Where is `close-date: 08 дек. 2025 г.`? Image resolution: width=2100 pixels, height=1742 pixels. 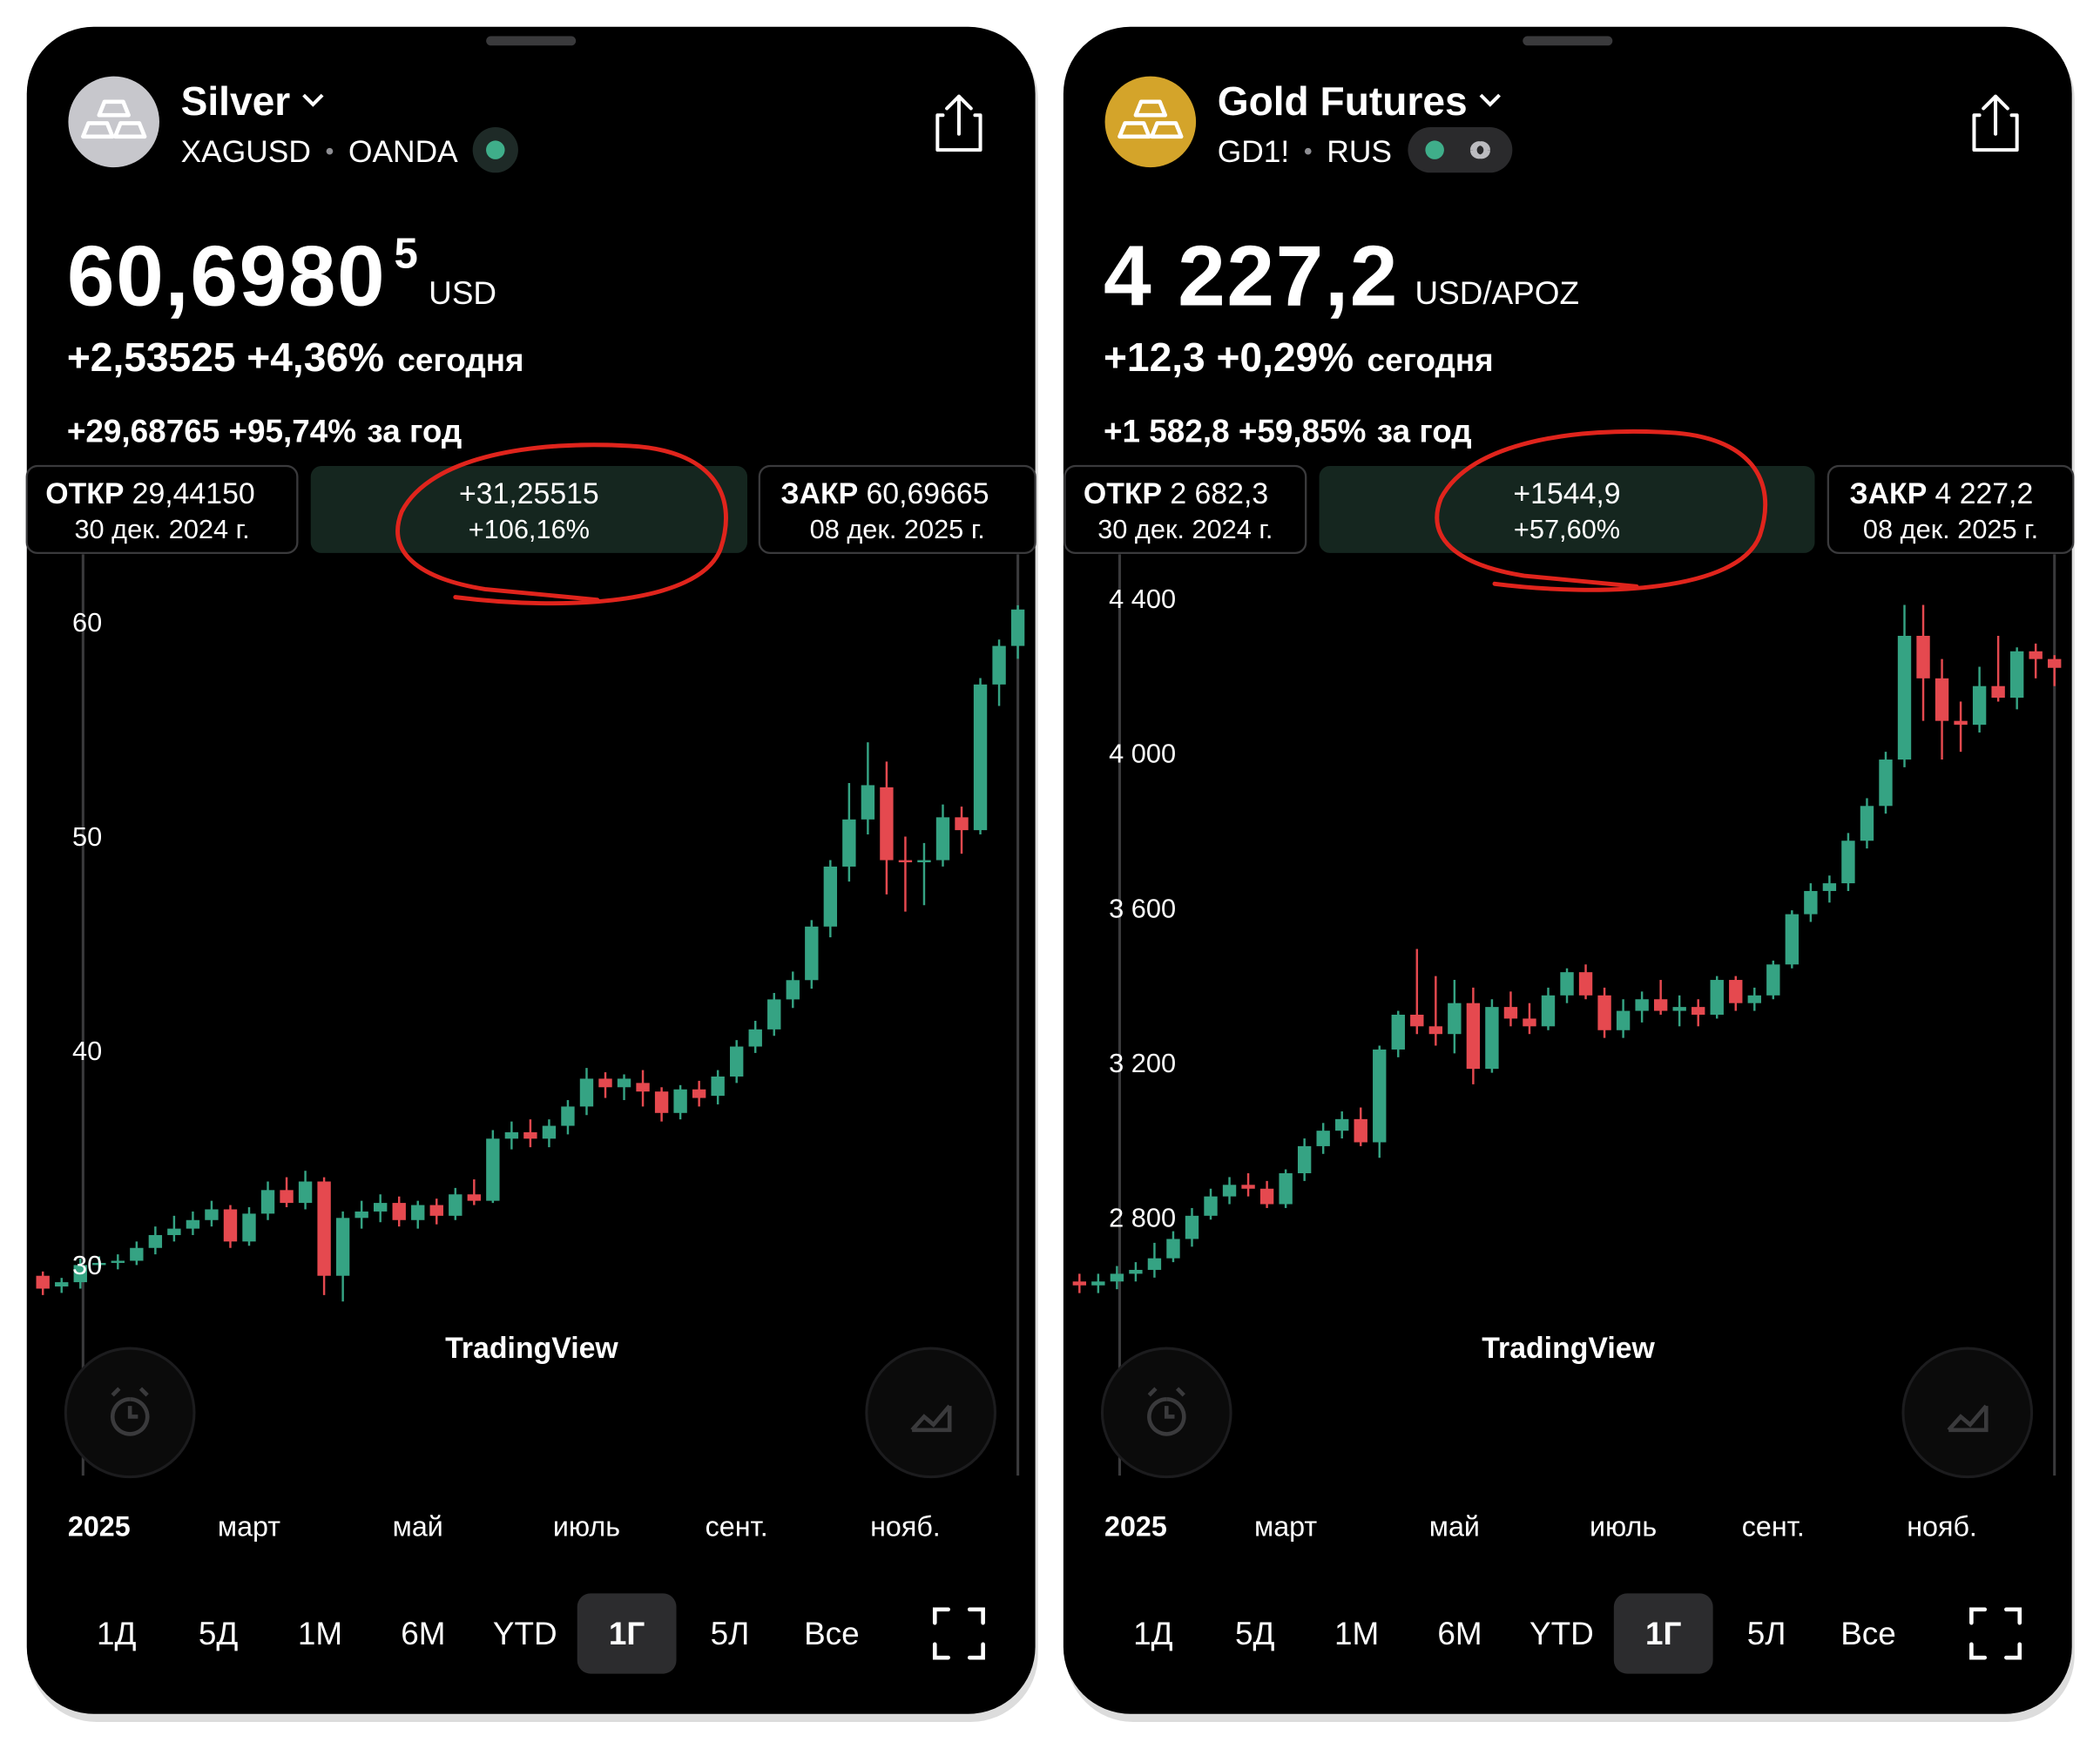 close-date: 08 дек. 2025 г. is located at coordinates (1950, 529).